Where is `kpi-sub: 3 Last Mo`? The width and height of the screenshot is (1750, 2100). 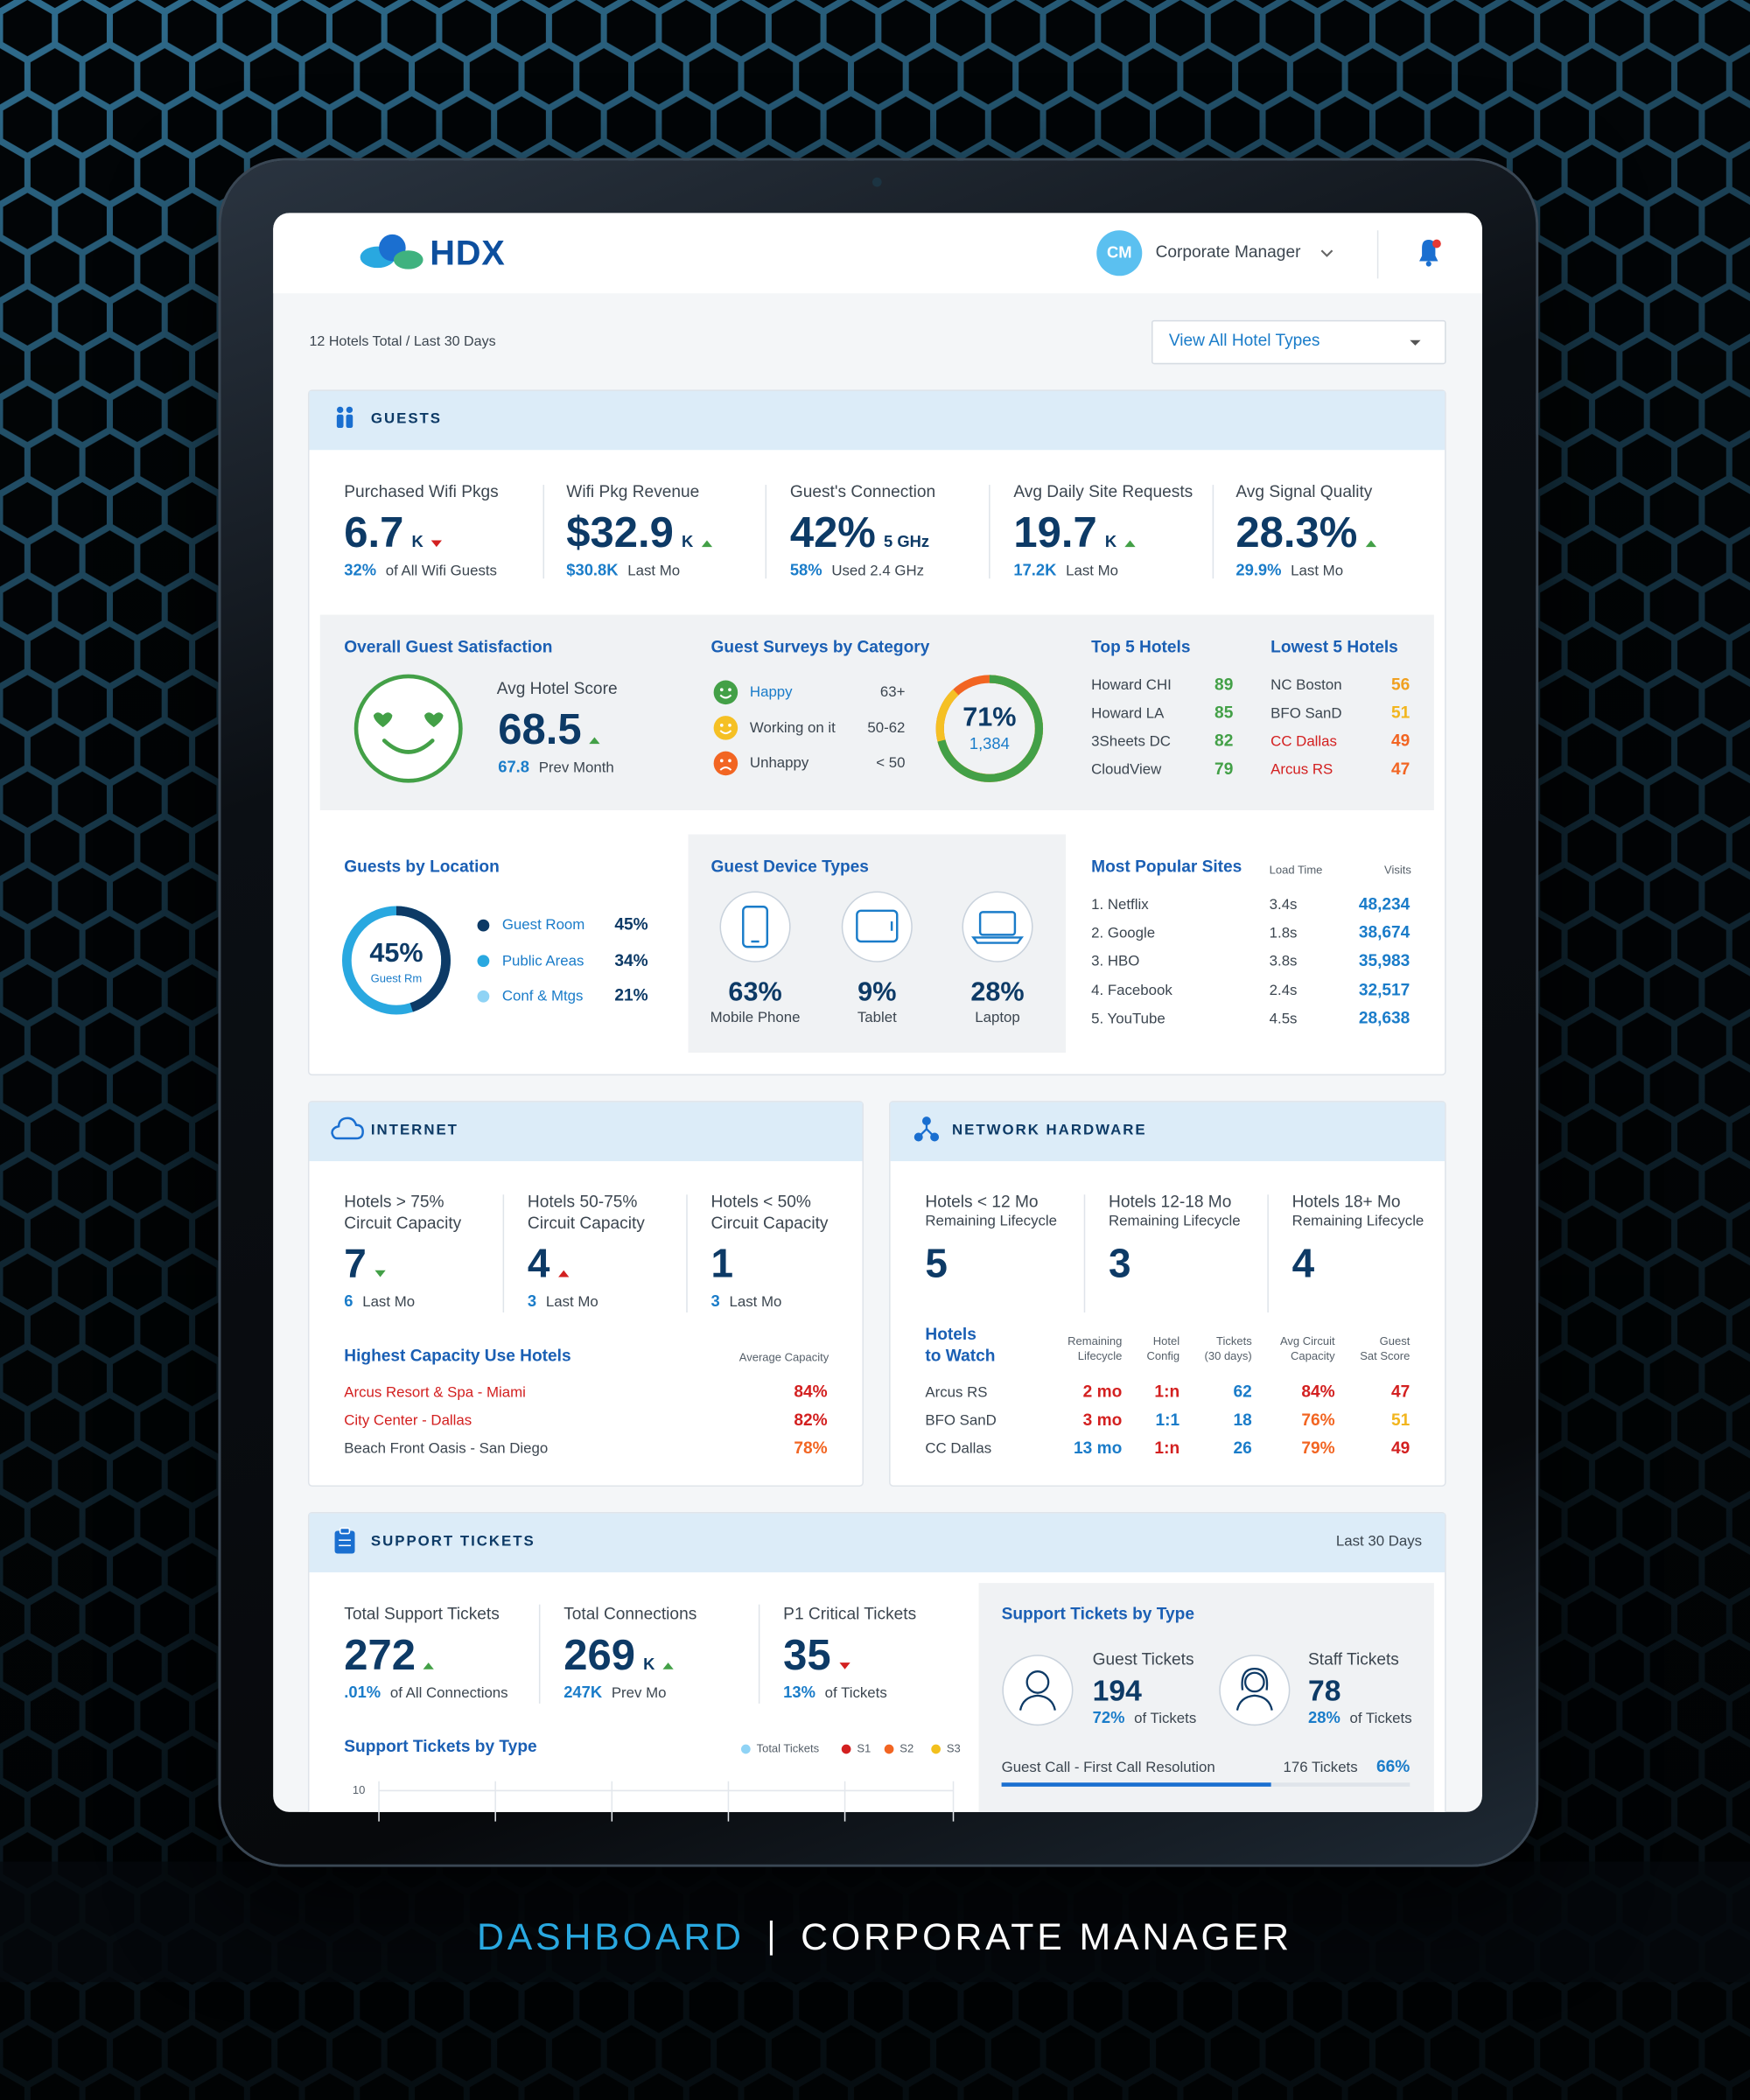 kpi-sub: 3 Last Mo is located at coordinates (746, 1301).